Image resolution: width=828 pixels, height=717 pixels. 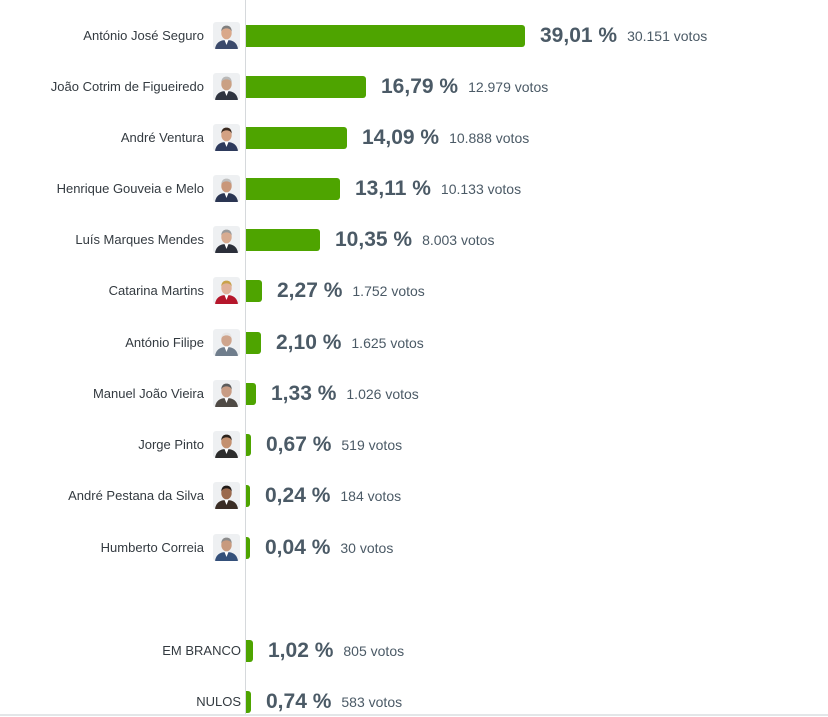 What do you see at coordinates (489, 138) in the screenshot?
I see `votes-label: 10.888 votos` at bounding box center [489, 138].